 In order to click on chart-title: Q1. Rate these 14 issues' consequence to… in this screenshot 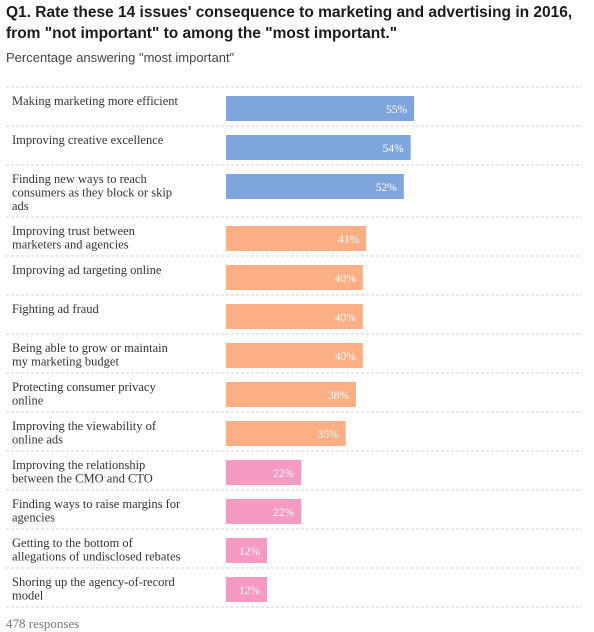, I will do `click(289, 23)`.